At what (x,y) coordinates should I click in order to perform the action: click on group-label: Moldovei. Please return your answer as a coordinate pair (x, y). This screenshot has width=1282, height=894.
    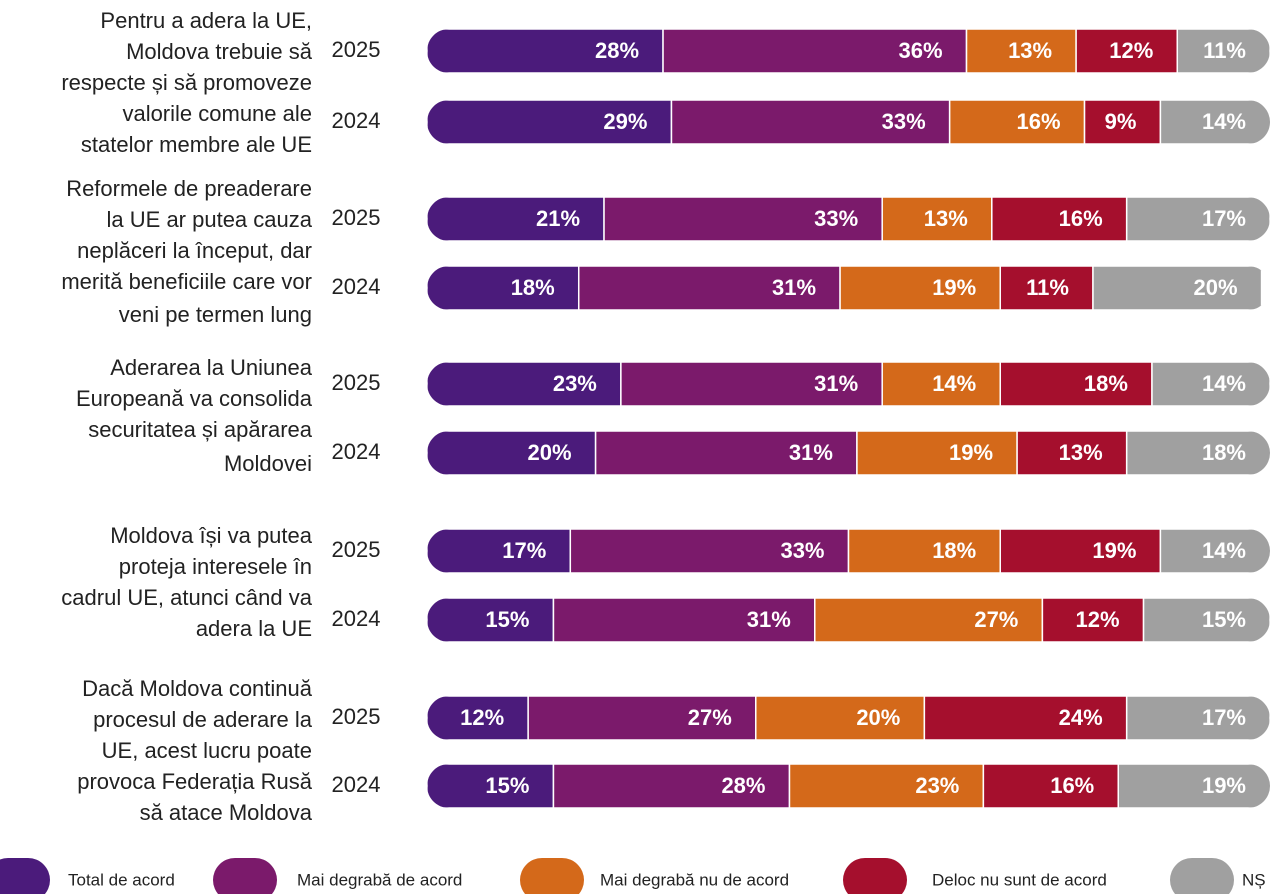
    Looking at the image, I should click on (268, 463).